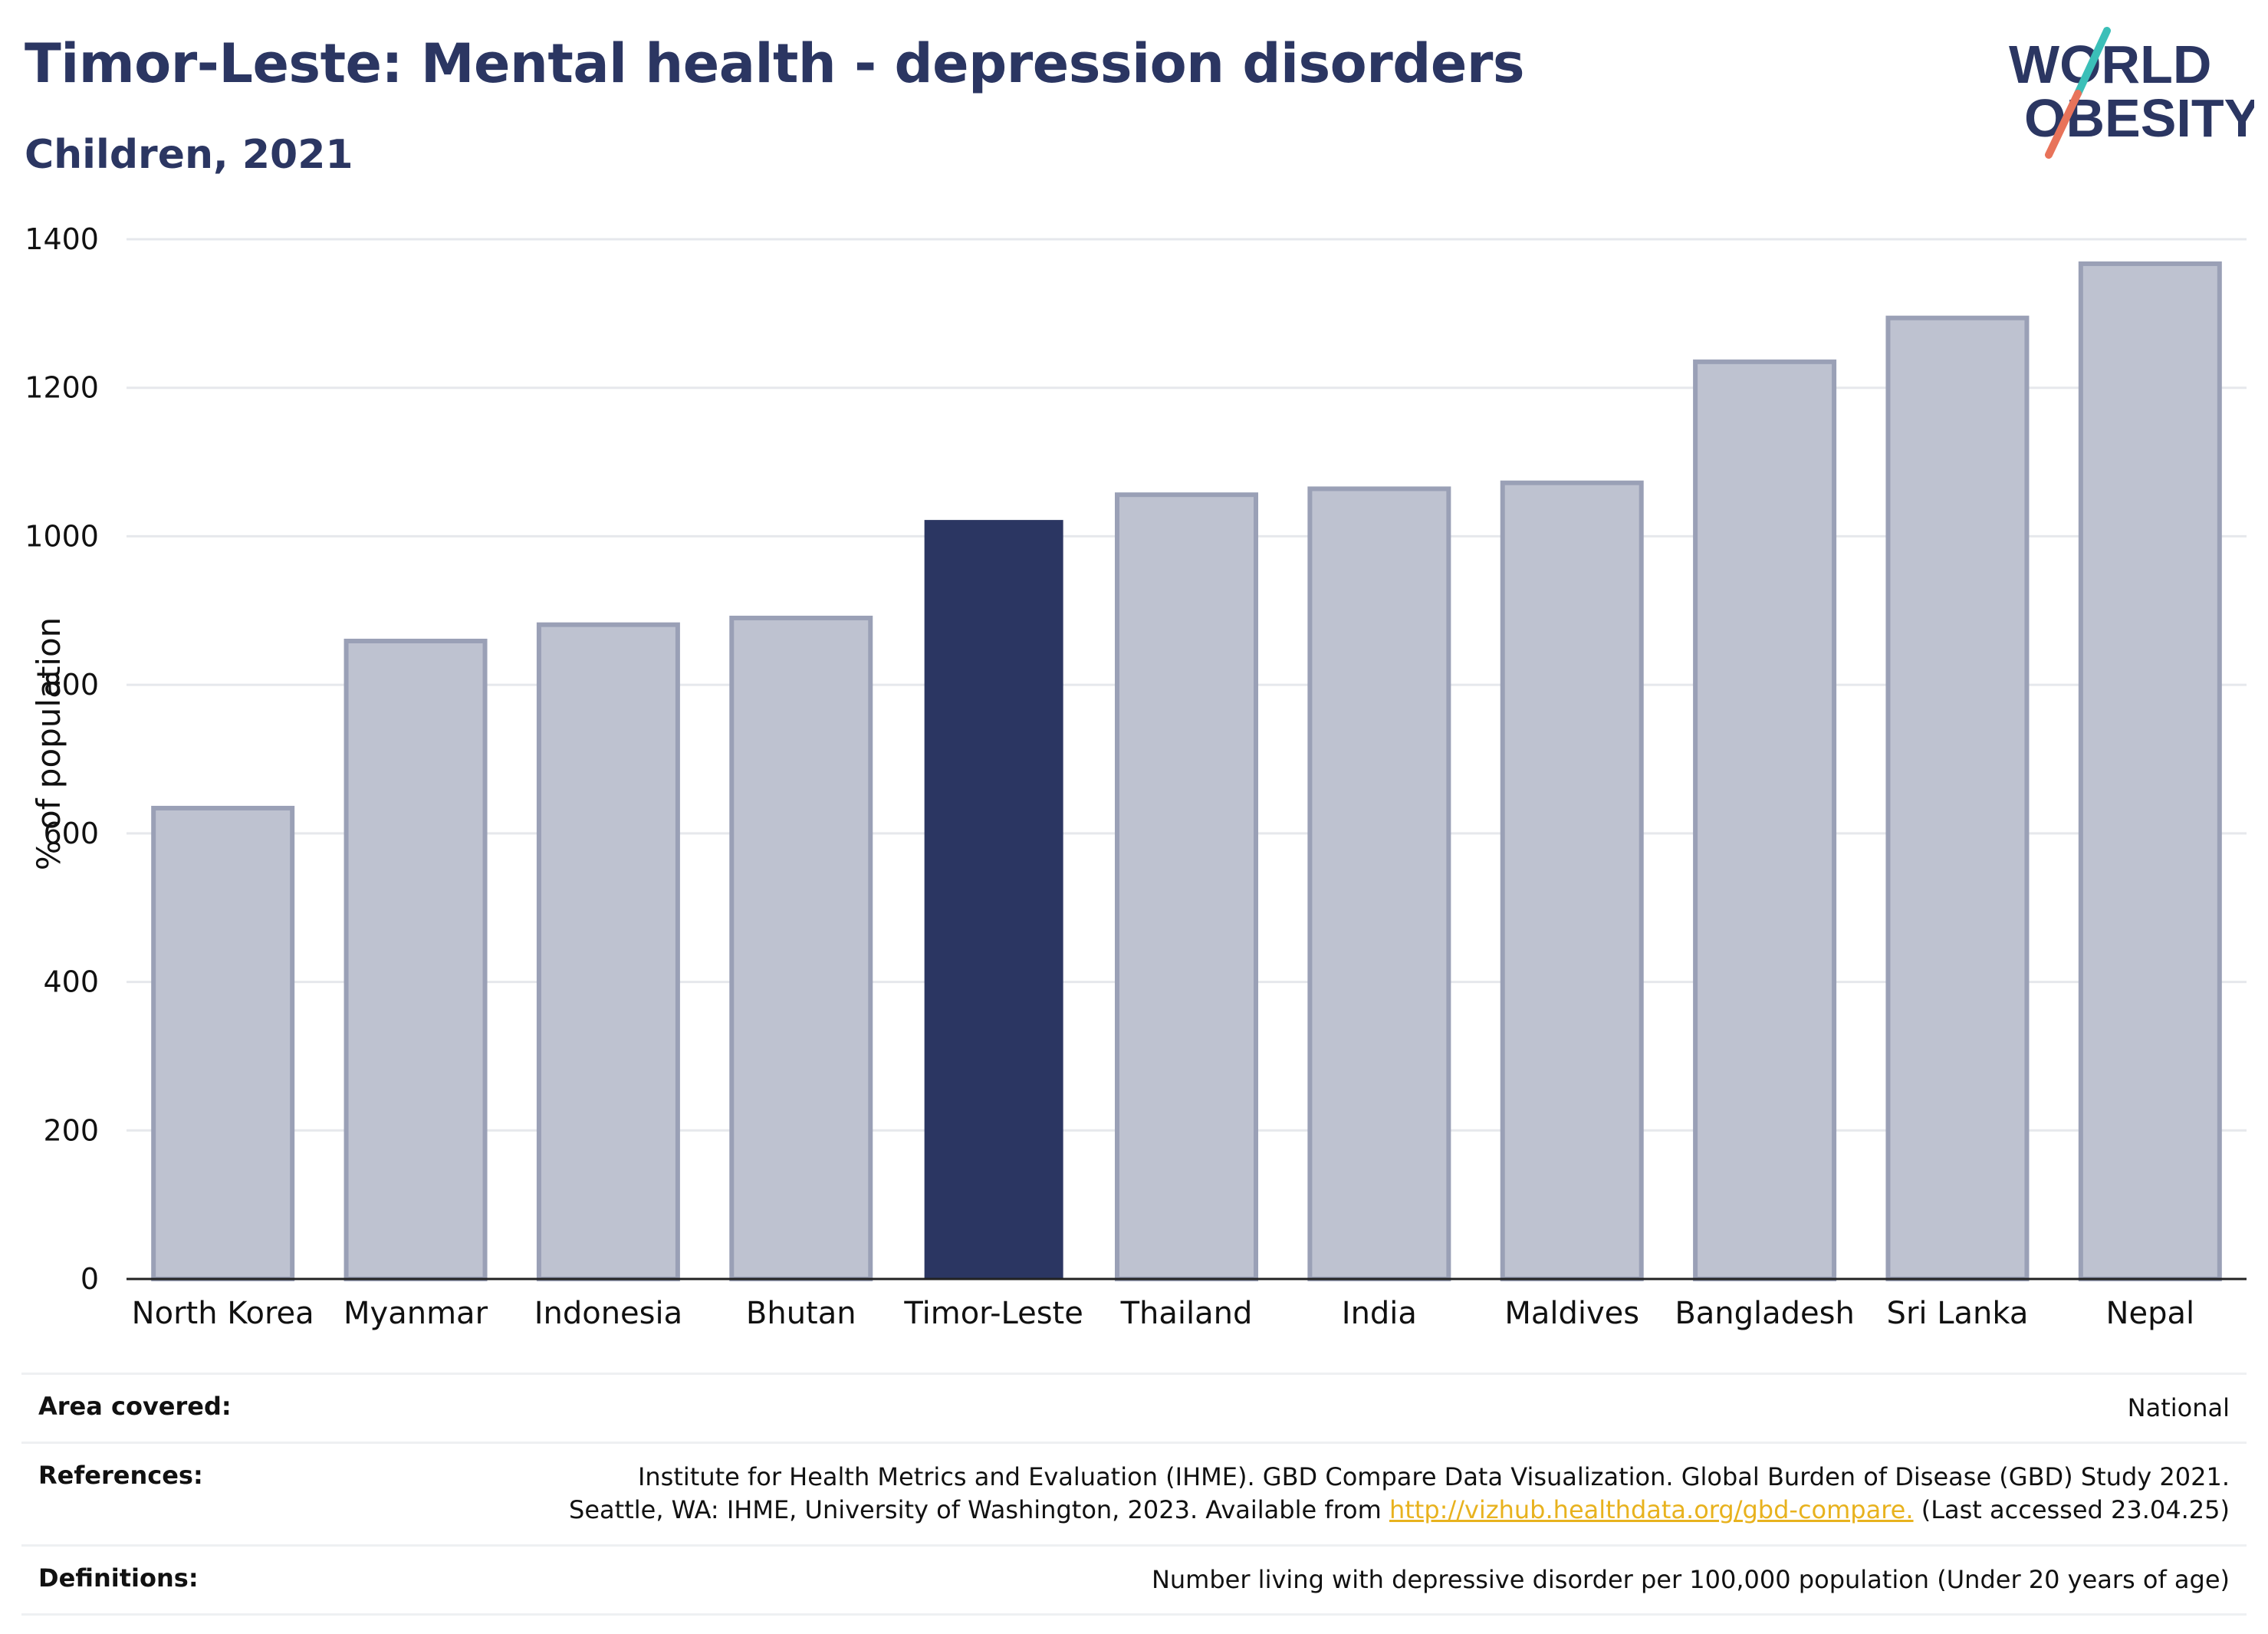 The width and height of the screenshot is (2268, 1634). Describe the element at coordinates (71, 833) in the screenshot. I see `y-tick-label: 600` at that location.